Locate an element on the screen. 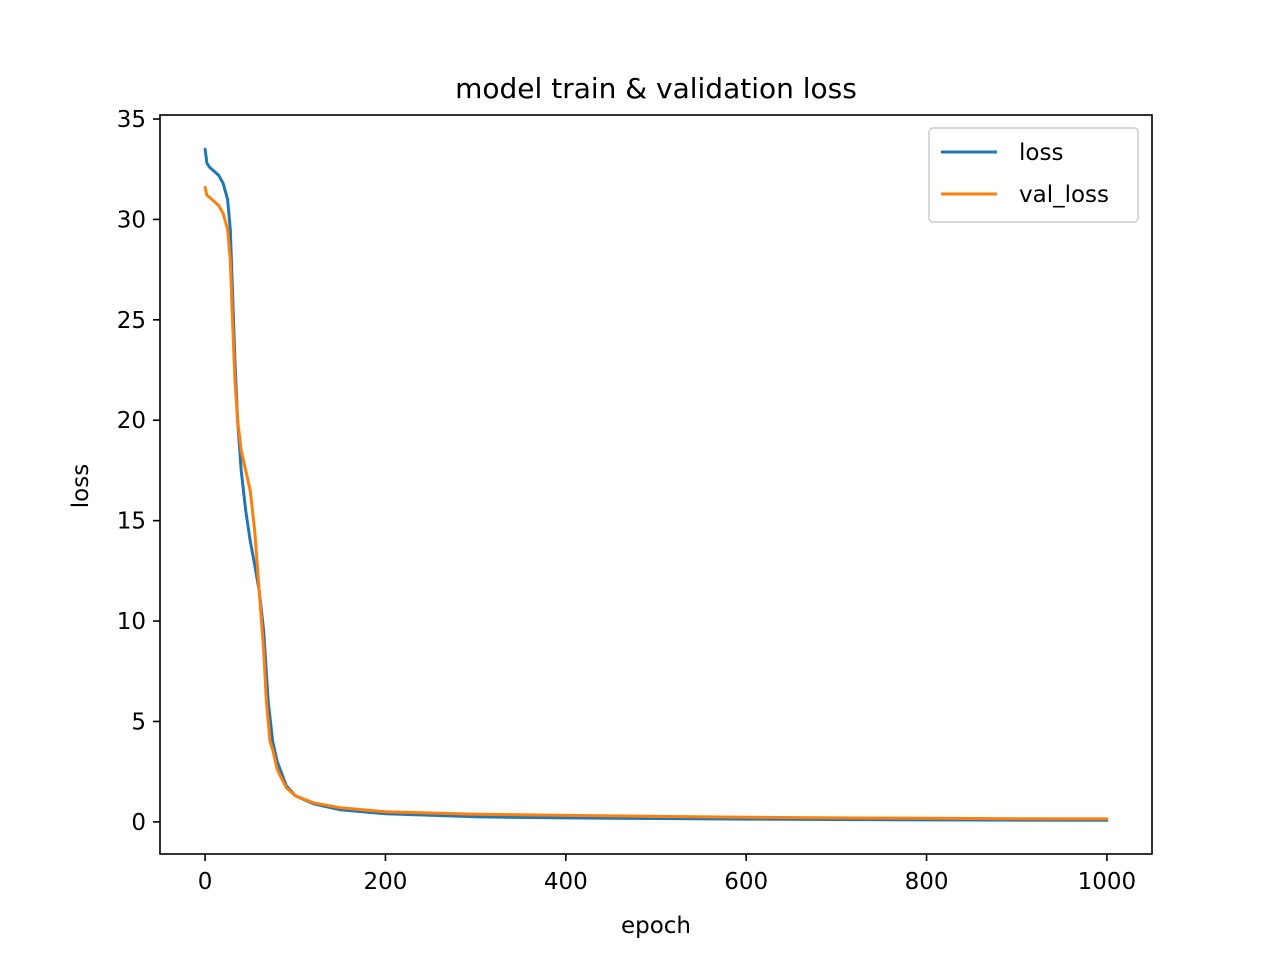  chart-title: model train & validation loss is located at coordinates (656, 88).